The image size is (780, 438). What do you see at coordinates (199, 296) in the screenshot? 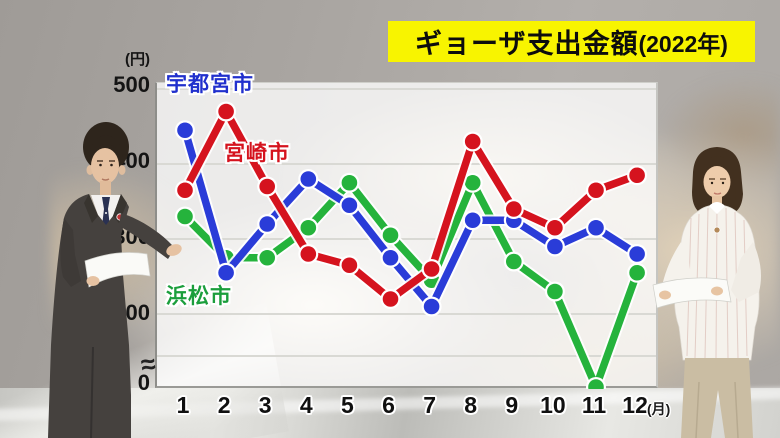
I see `series-label-hamamatsu: 浜松市` at bounding box center [199, 296].